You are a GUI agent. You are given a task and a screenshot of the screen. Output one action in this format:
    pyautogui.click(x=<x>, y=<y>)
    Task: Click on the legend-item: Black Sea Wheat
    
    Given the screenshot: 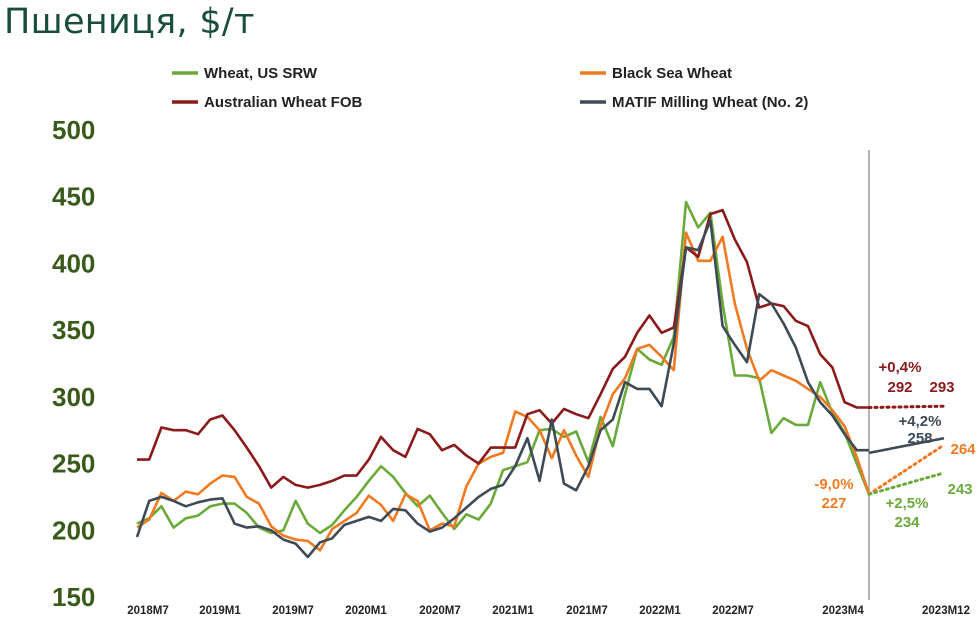 What is the action you would take?
    pyautogui.click(x=656, y=73)
    